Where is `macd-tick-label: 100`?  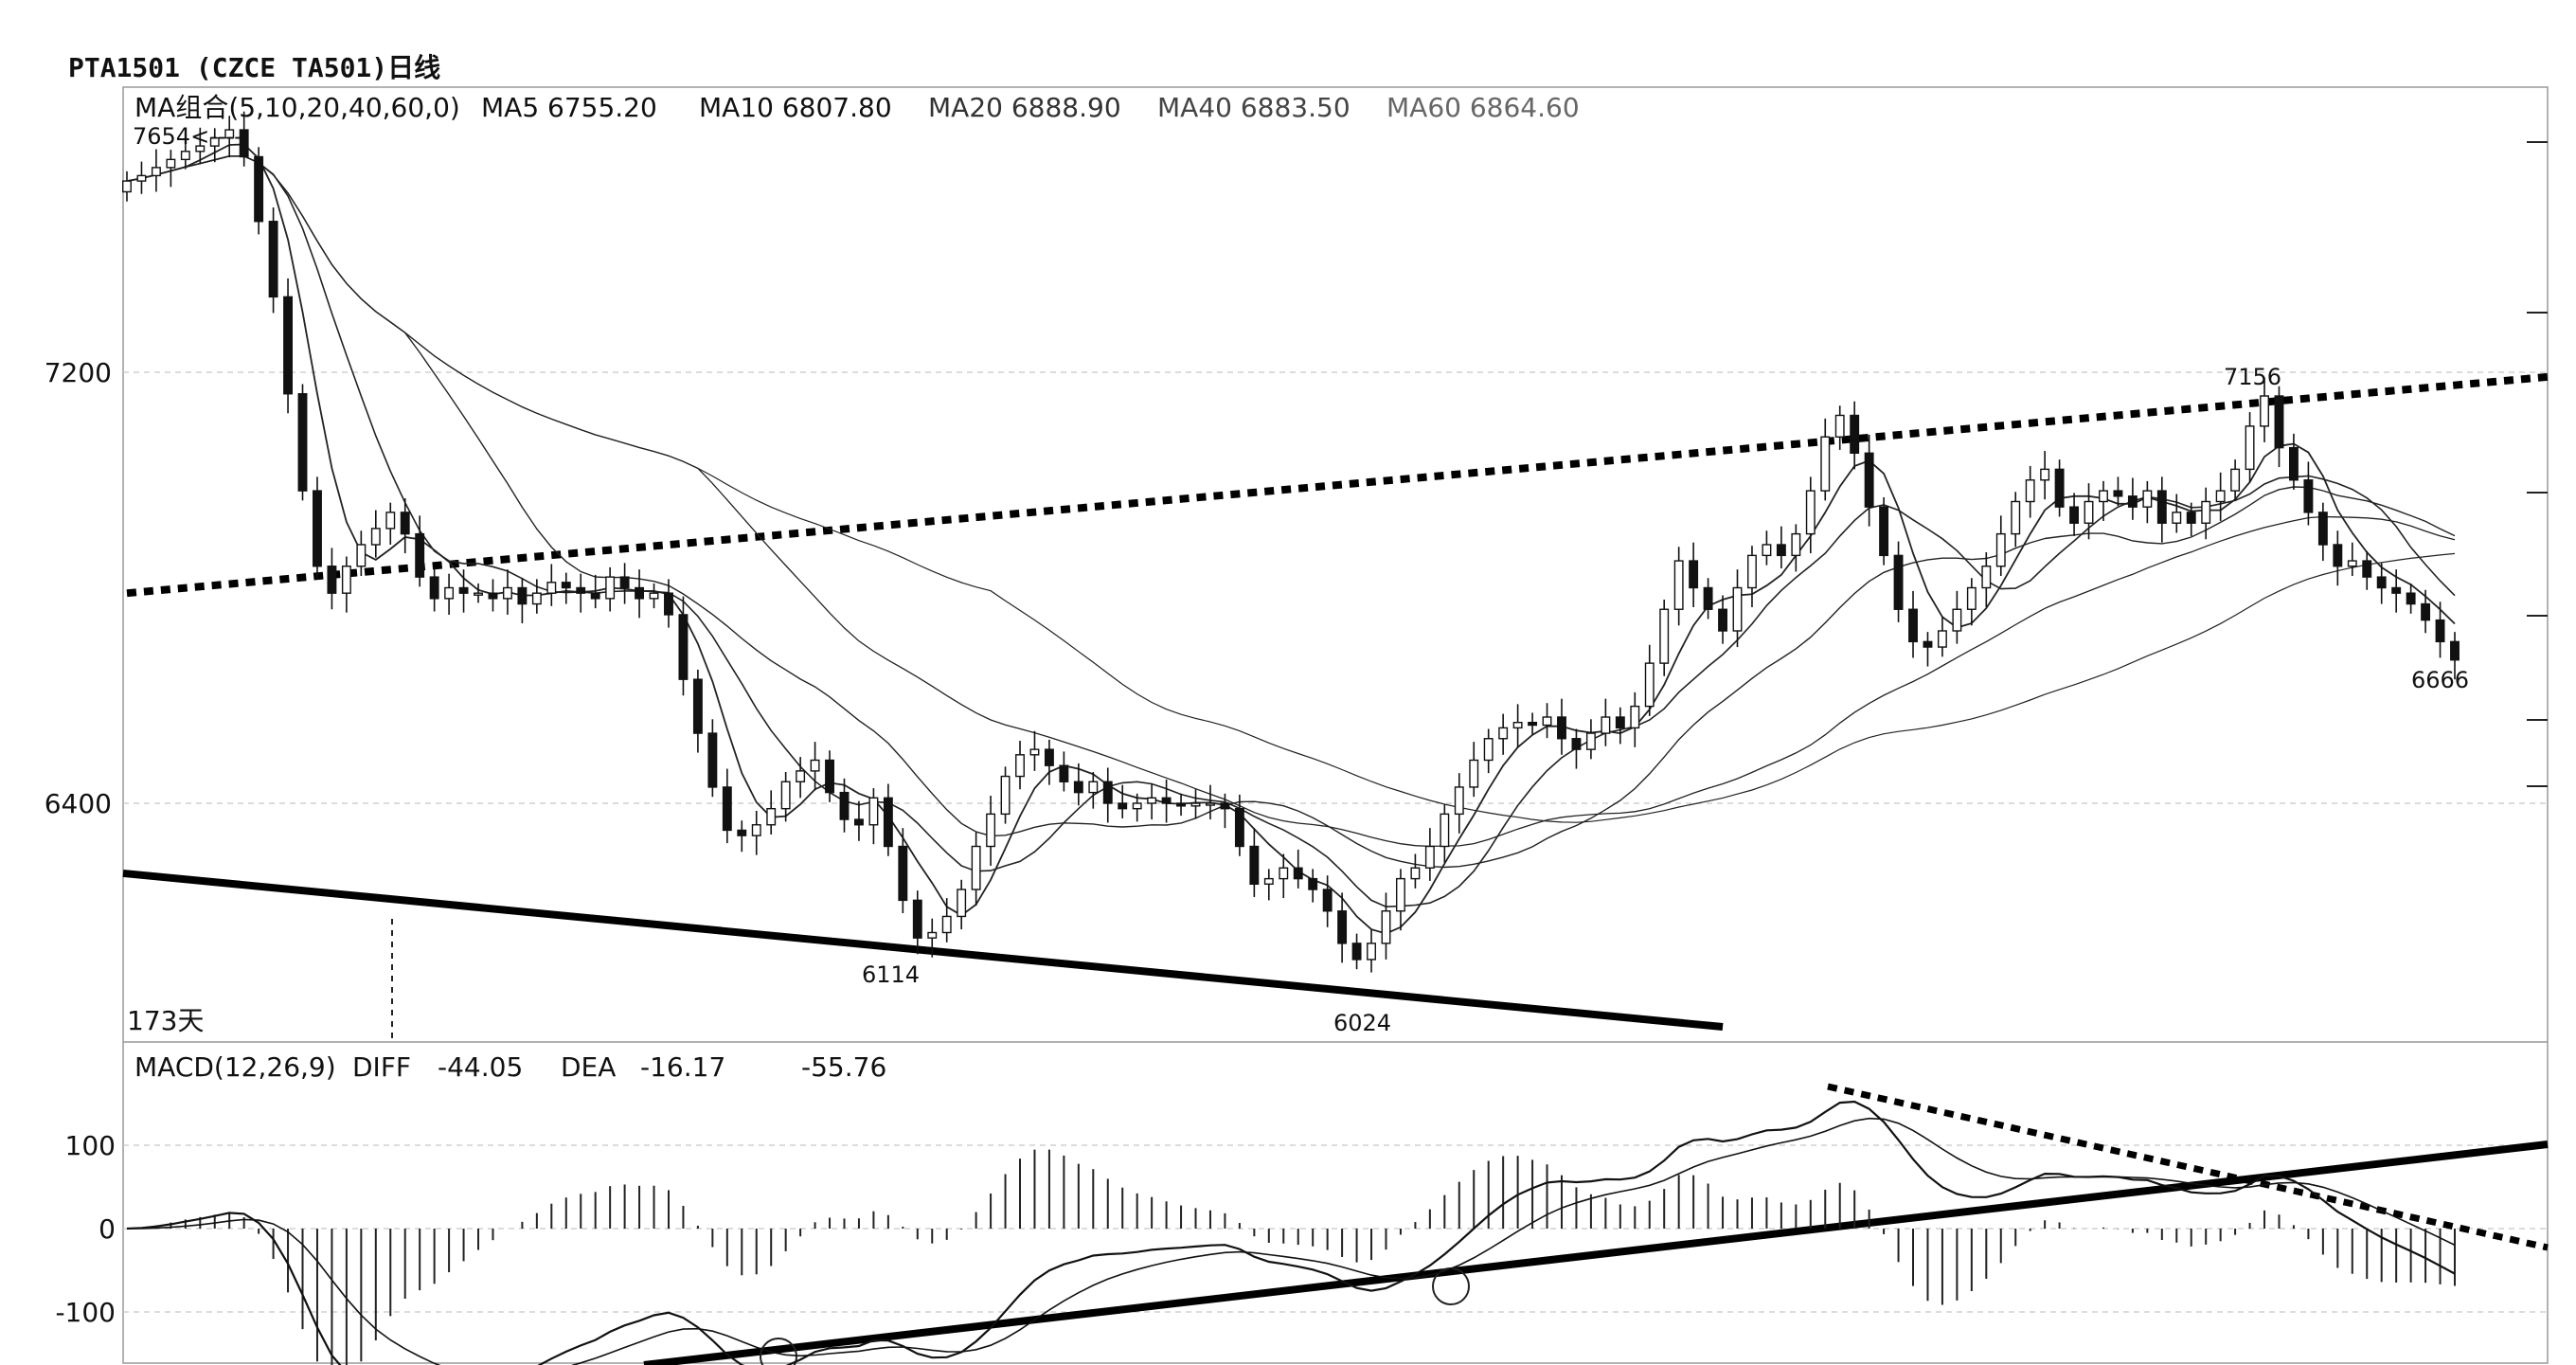
macd-tick-label: 100 is located at coordinates (90, 1145).